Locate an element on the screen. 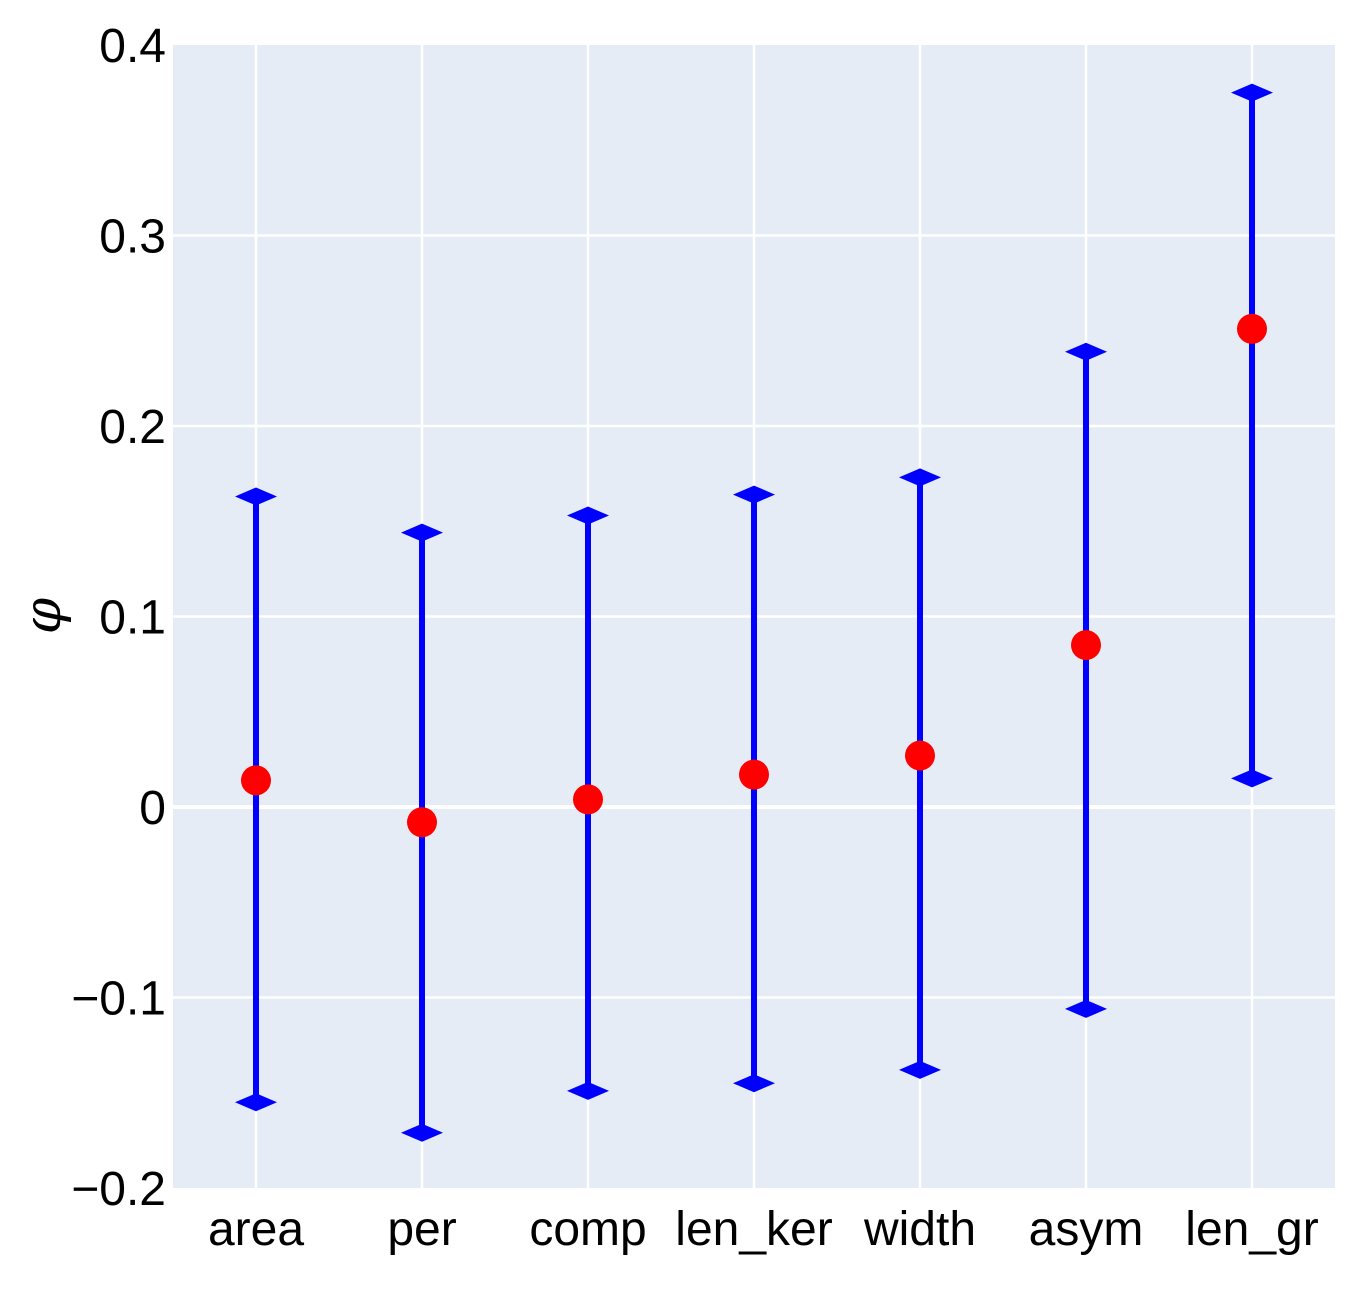 The image size is (1350, 1306). y-tick-label: −0.2 is located at coordinates (118, 1189).